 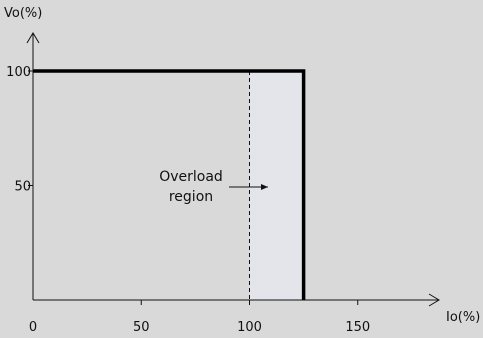 I want to click on y-axis-arrow-icon, so click(x=33, y=38).